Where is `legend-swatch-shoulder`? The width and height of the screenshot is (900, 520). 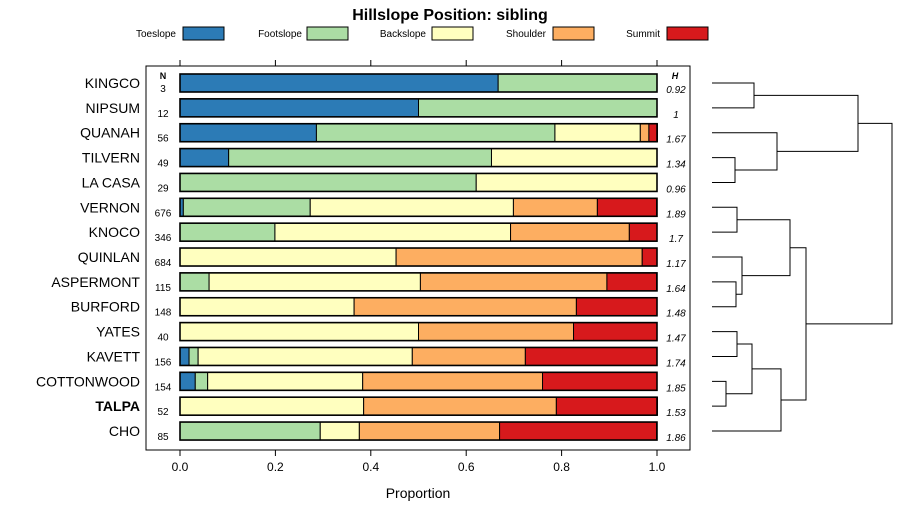
legend-swatch-shoulder is located at coordinates (573, 33).